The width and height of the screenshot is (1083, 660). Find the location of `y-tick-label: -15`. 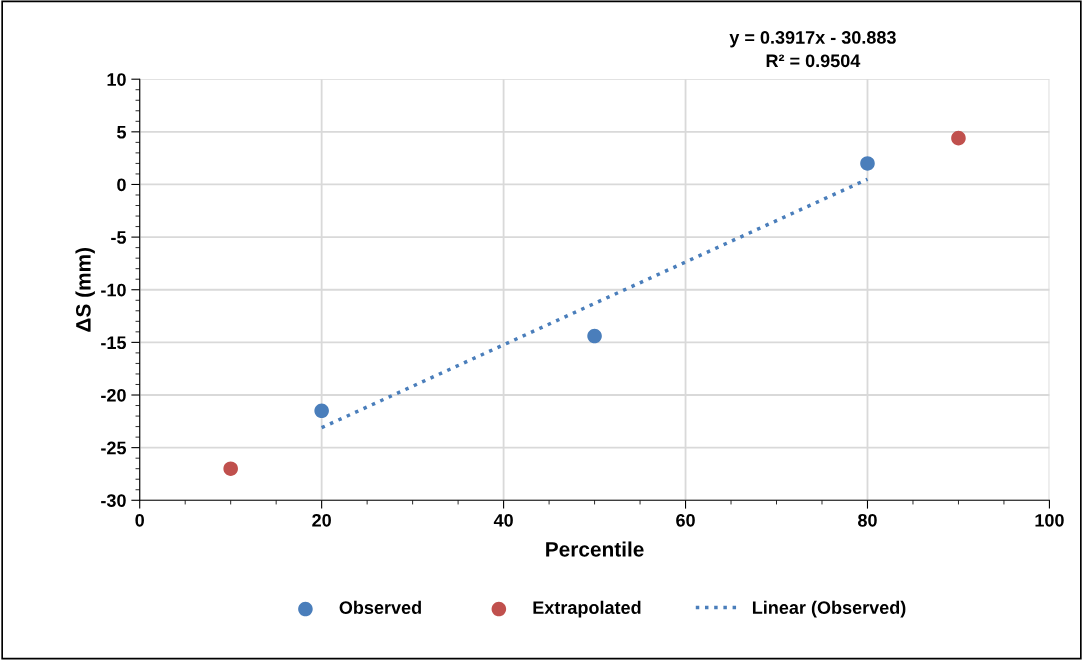

y-tick-label: -15 is located at coordinates (114, 343).